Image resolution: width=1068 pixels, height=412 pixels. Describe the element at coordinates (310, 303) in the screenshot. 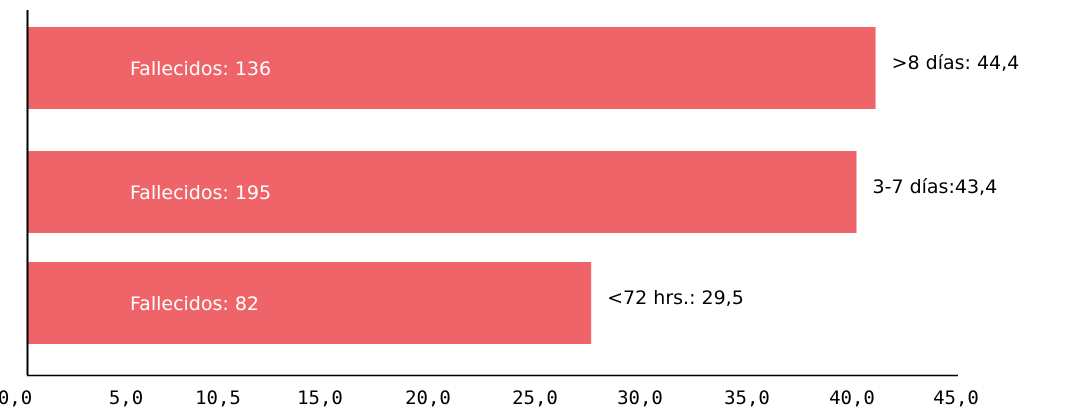

I see `bar` at that location.